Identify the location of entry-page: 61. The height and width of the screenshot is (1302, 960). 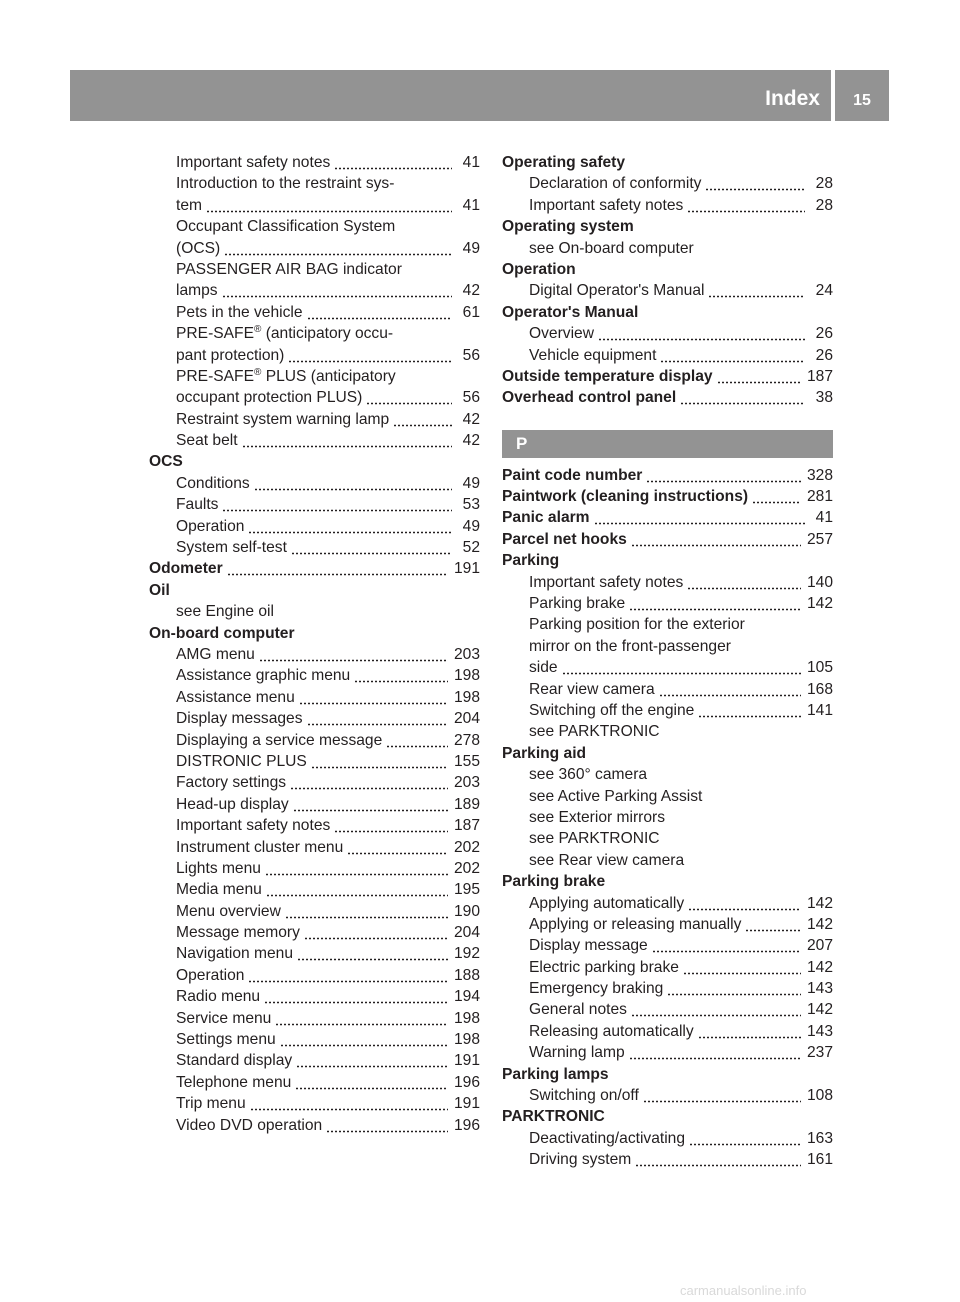
(471, 312).